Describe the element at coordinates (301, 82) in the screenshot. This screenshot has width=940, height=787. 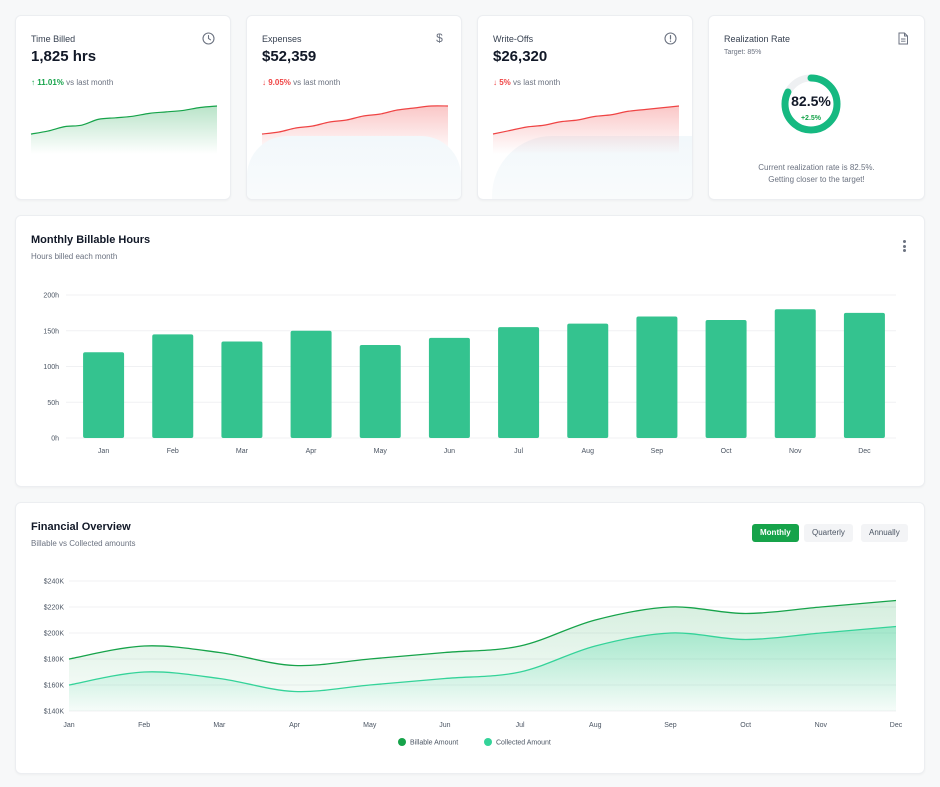
I see `expenses-delta: ↓ 9.05% vs last month` at that location.